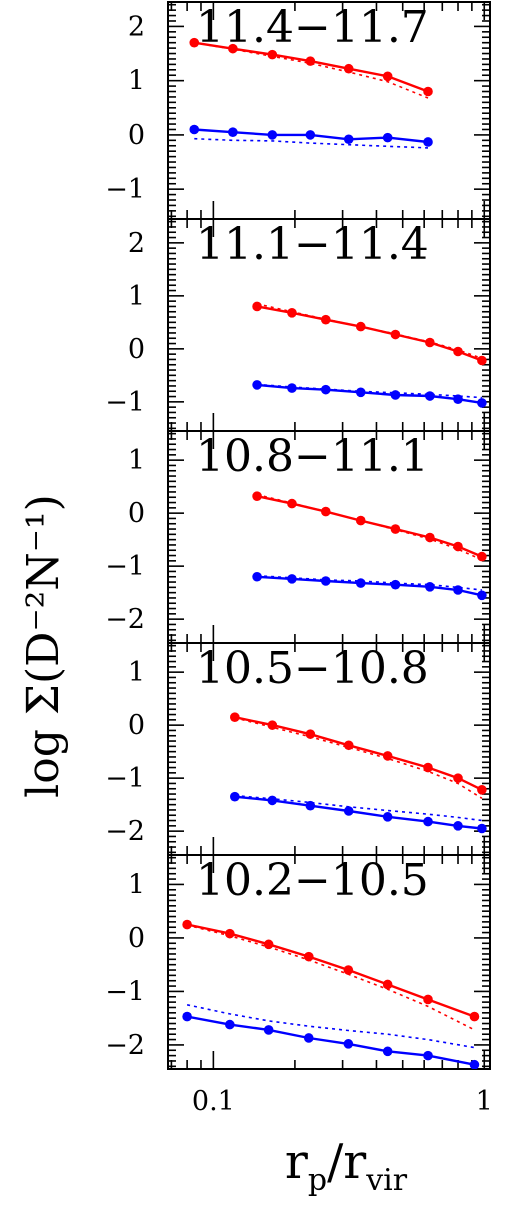 This screenshot has height=1212, width=522. What do you see at coordinates (342, 1101) in the screenshot?
I see `x-tick-labels: 0.1 1` at bounding box center [342, 1101].